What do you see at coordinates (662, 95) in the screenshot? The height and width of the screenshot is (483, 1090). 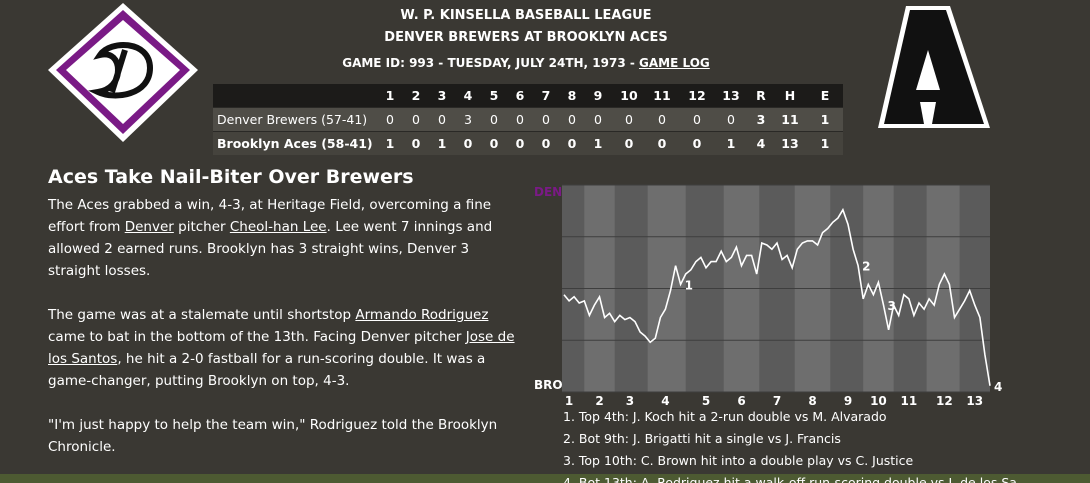 I see `column-header: 11` at bounding box center [662, 95].